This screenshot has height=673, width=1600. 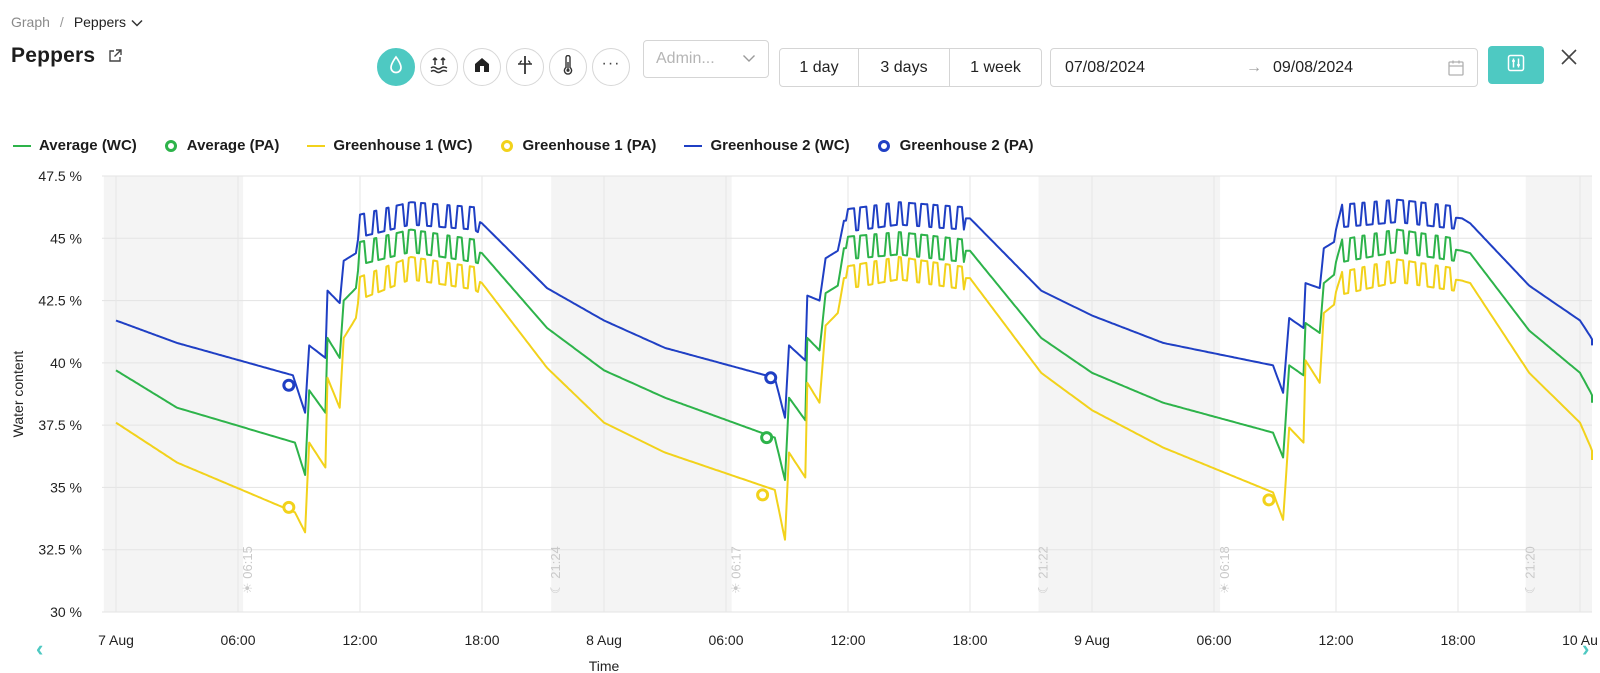 I want to click on legend-item-greenhouse1-wc: Greenhouse 1 (WC), so click(x=390, y=145).